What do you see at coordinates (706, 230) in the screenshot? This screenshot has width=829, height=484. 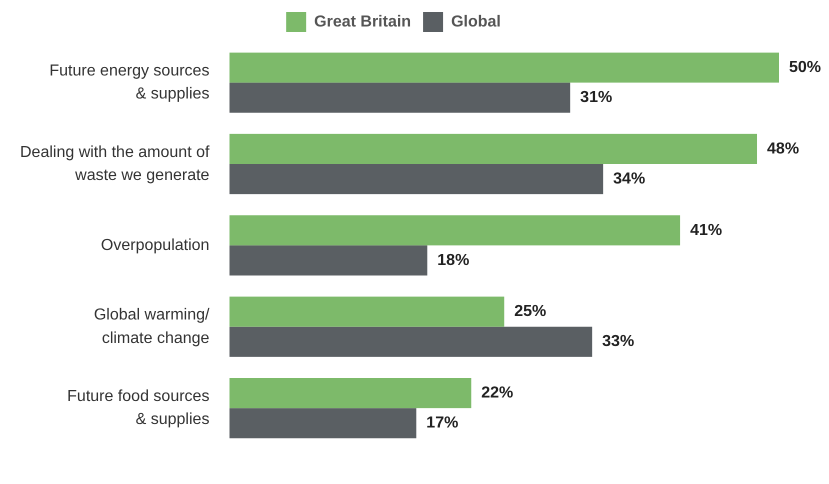 I see `data-label: 41%` at bounding box center [706, 230].